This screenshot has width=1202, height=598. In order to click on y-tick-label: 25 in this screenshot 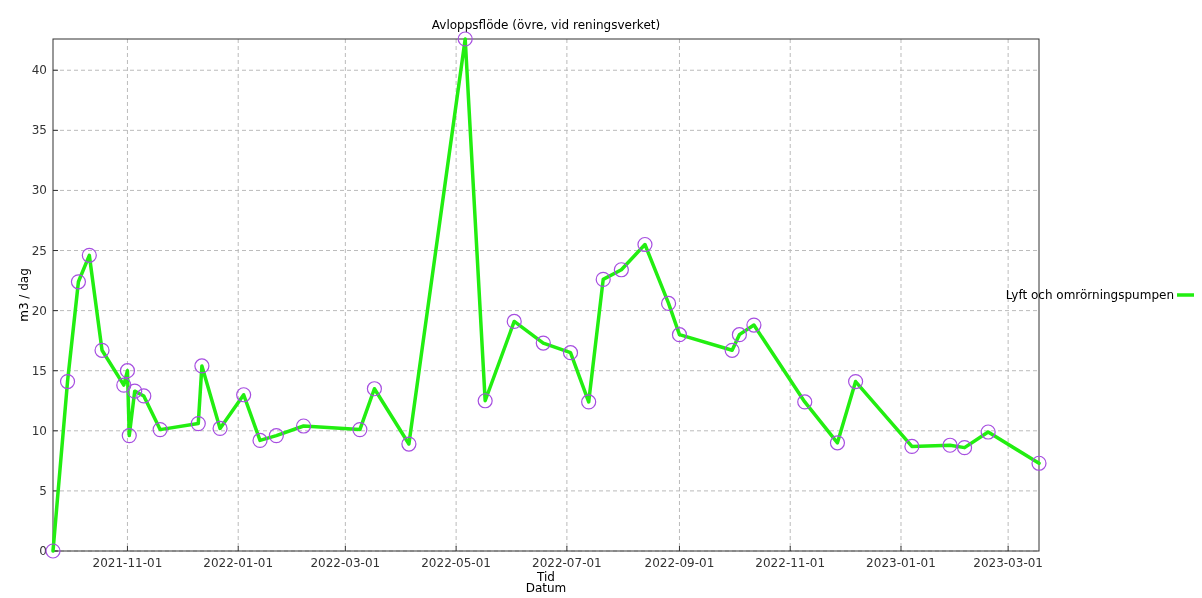, I will do `click(39, 250)`.